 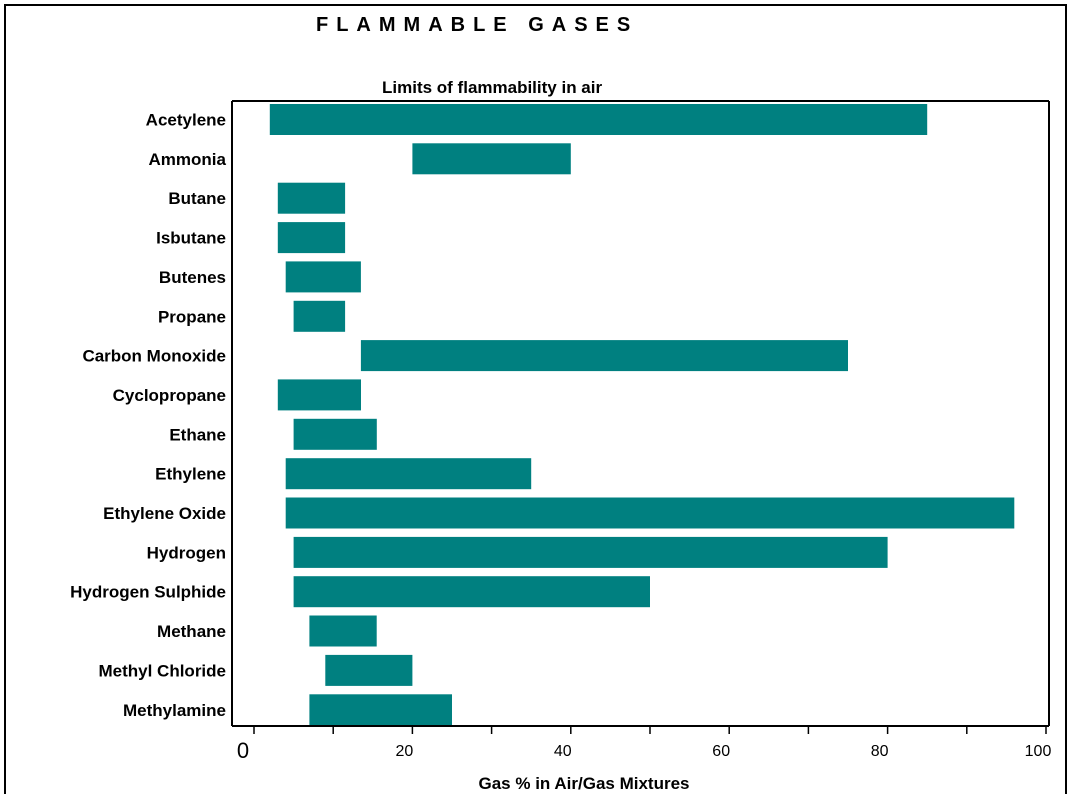 I want to click on bar-hydrogen-sulphide, so click(x=471, y=592).